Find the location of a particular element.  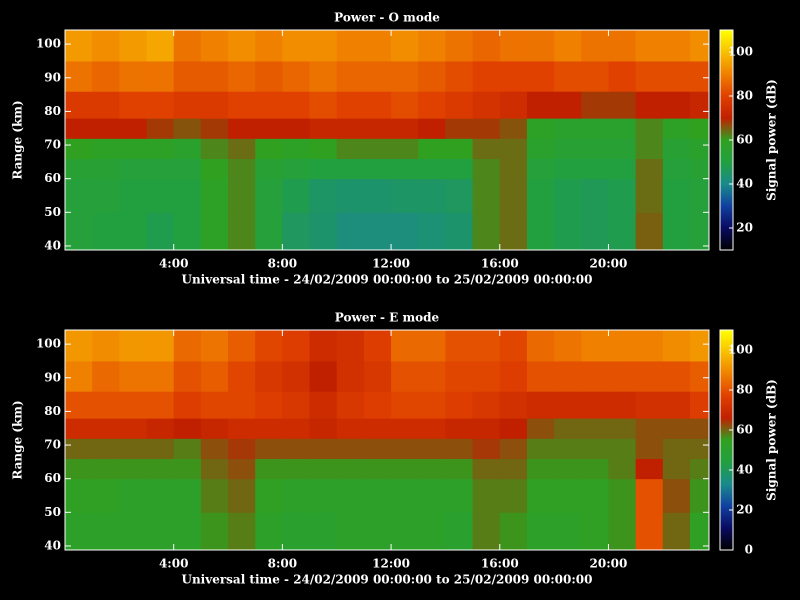

chart-title: Power - O mode is located at coordinates (387, 18).